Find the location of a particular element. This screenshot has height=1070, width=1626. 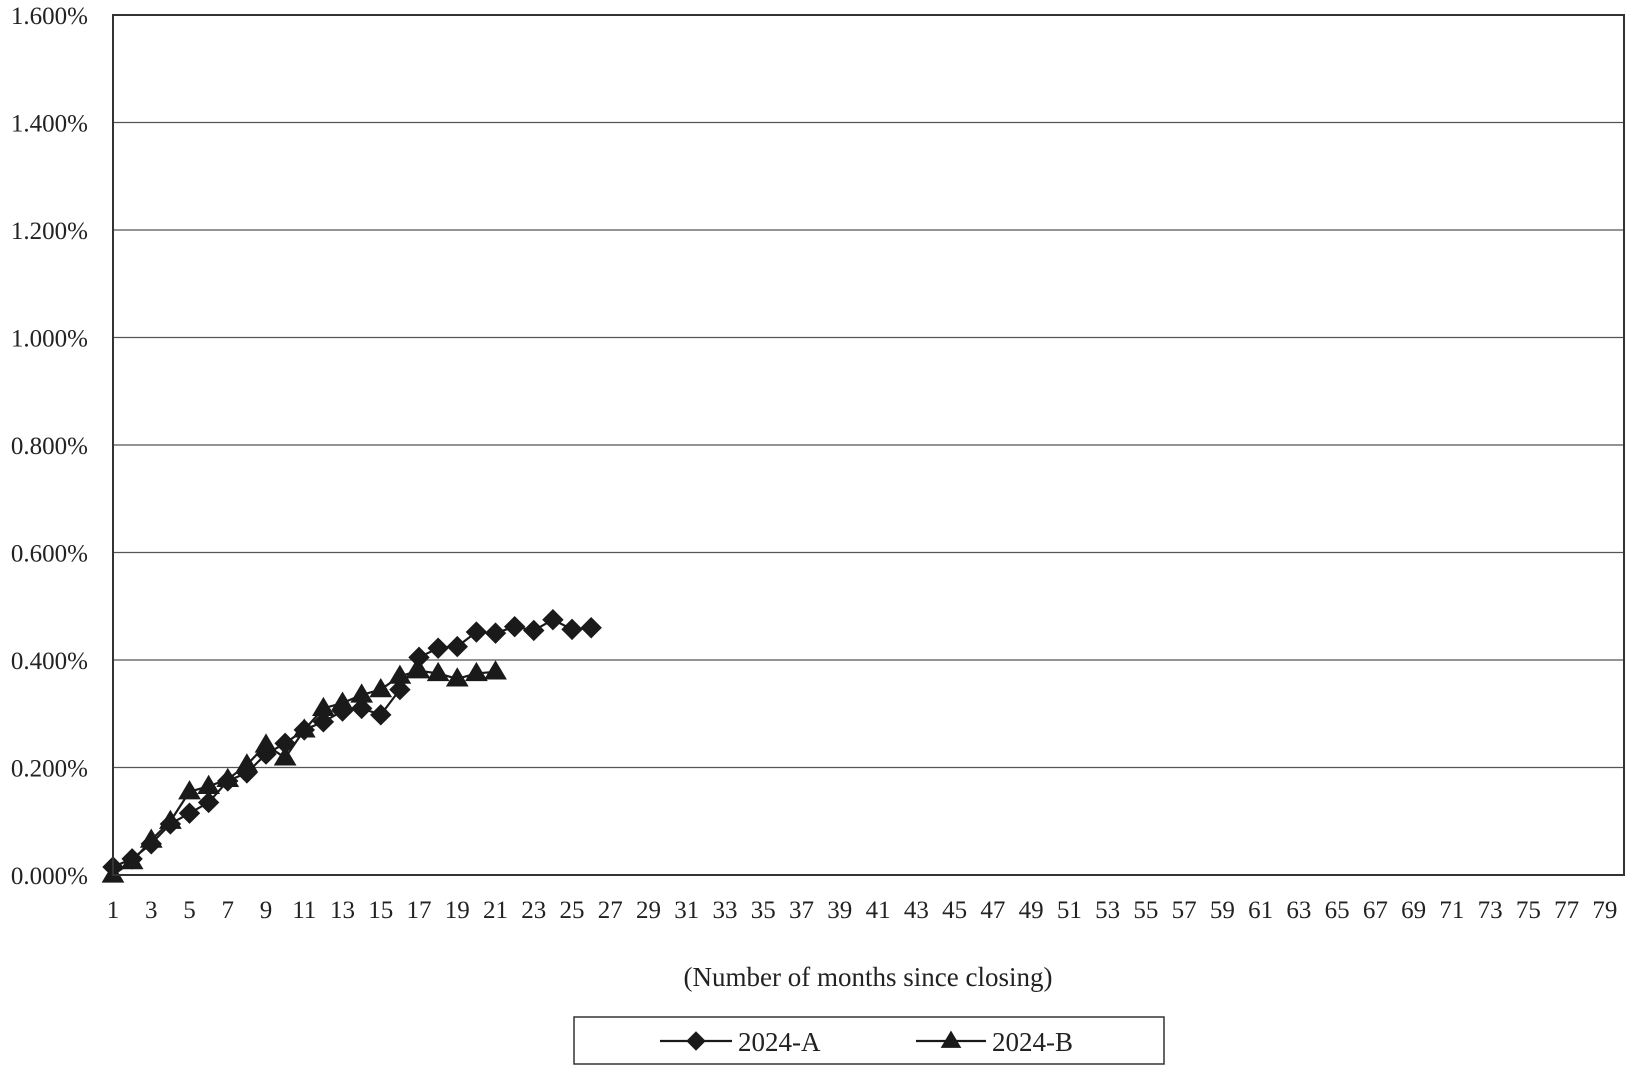

legend-label: 2024-B is located at coordinates (1032, 1042).